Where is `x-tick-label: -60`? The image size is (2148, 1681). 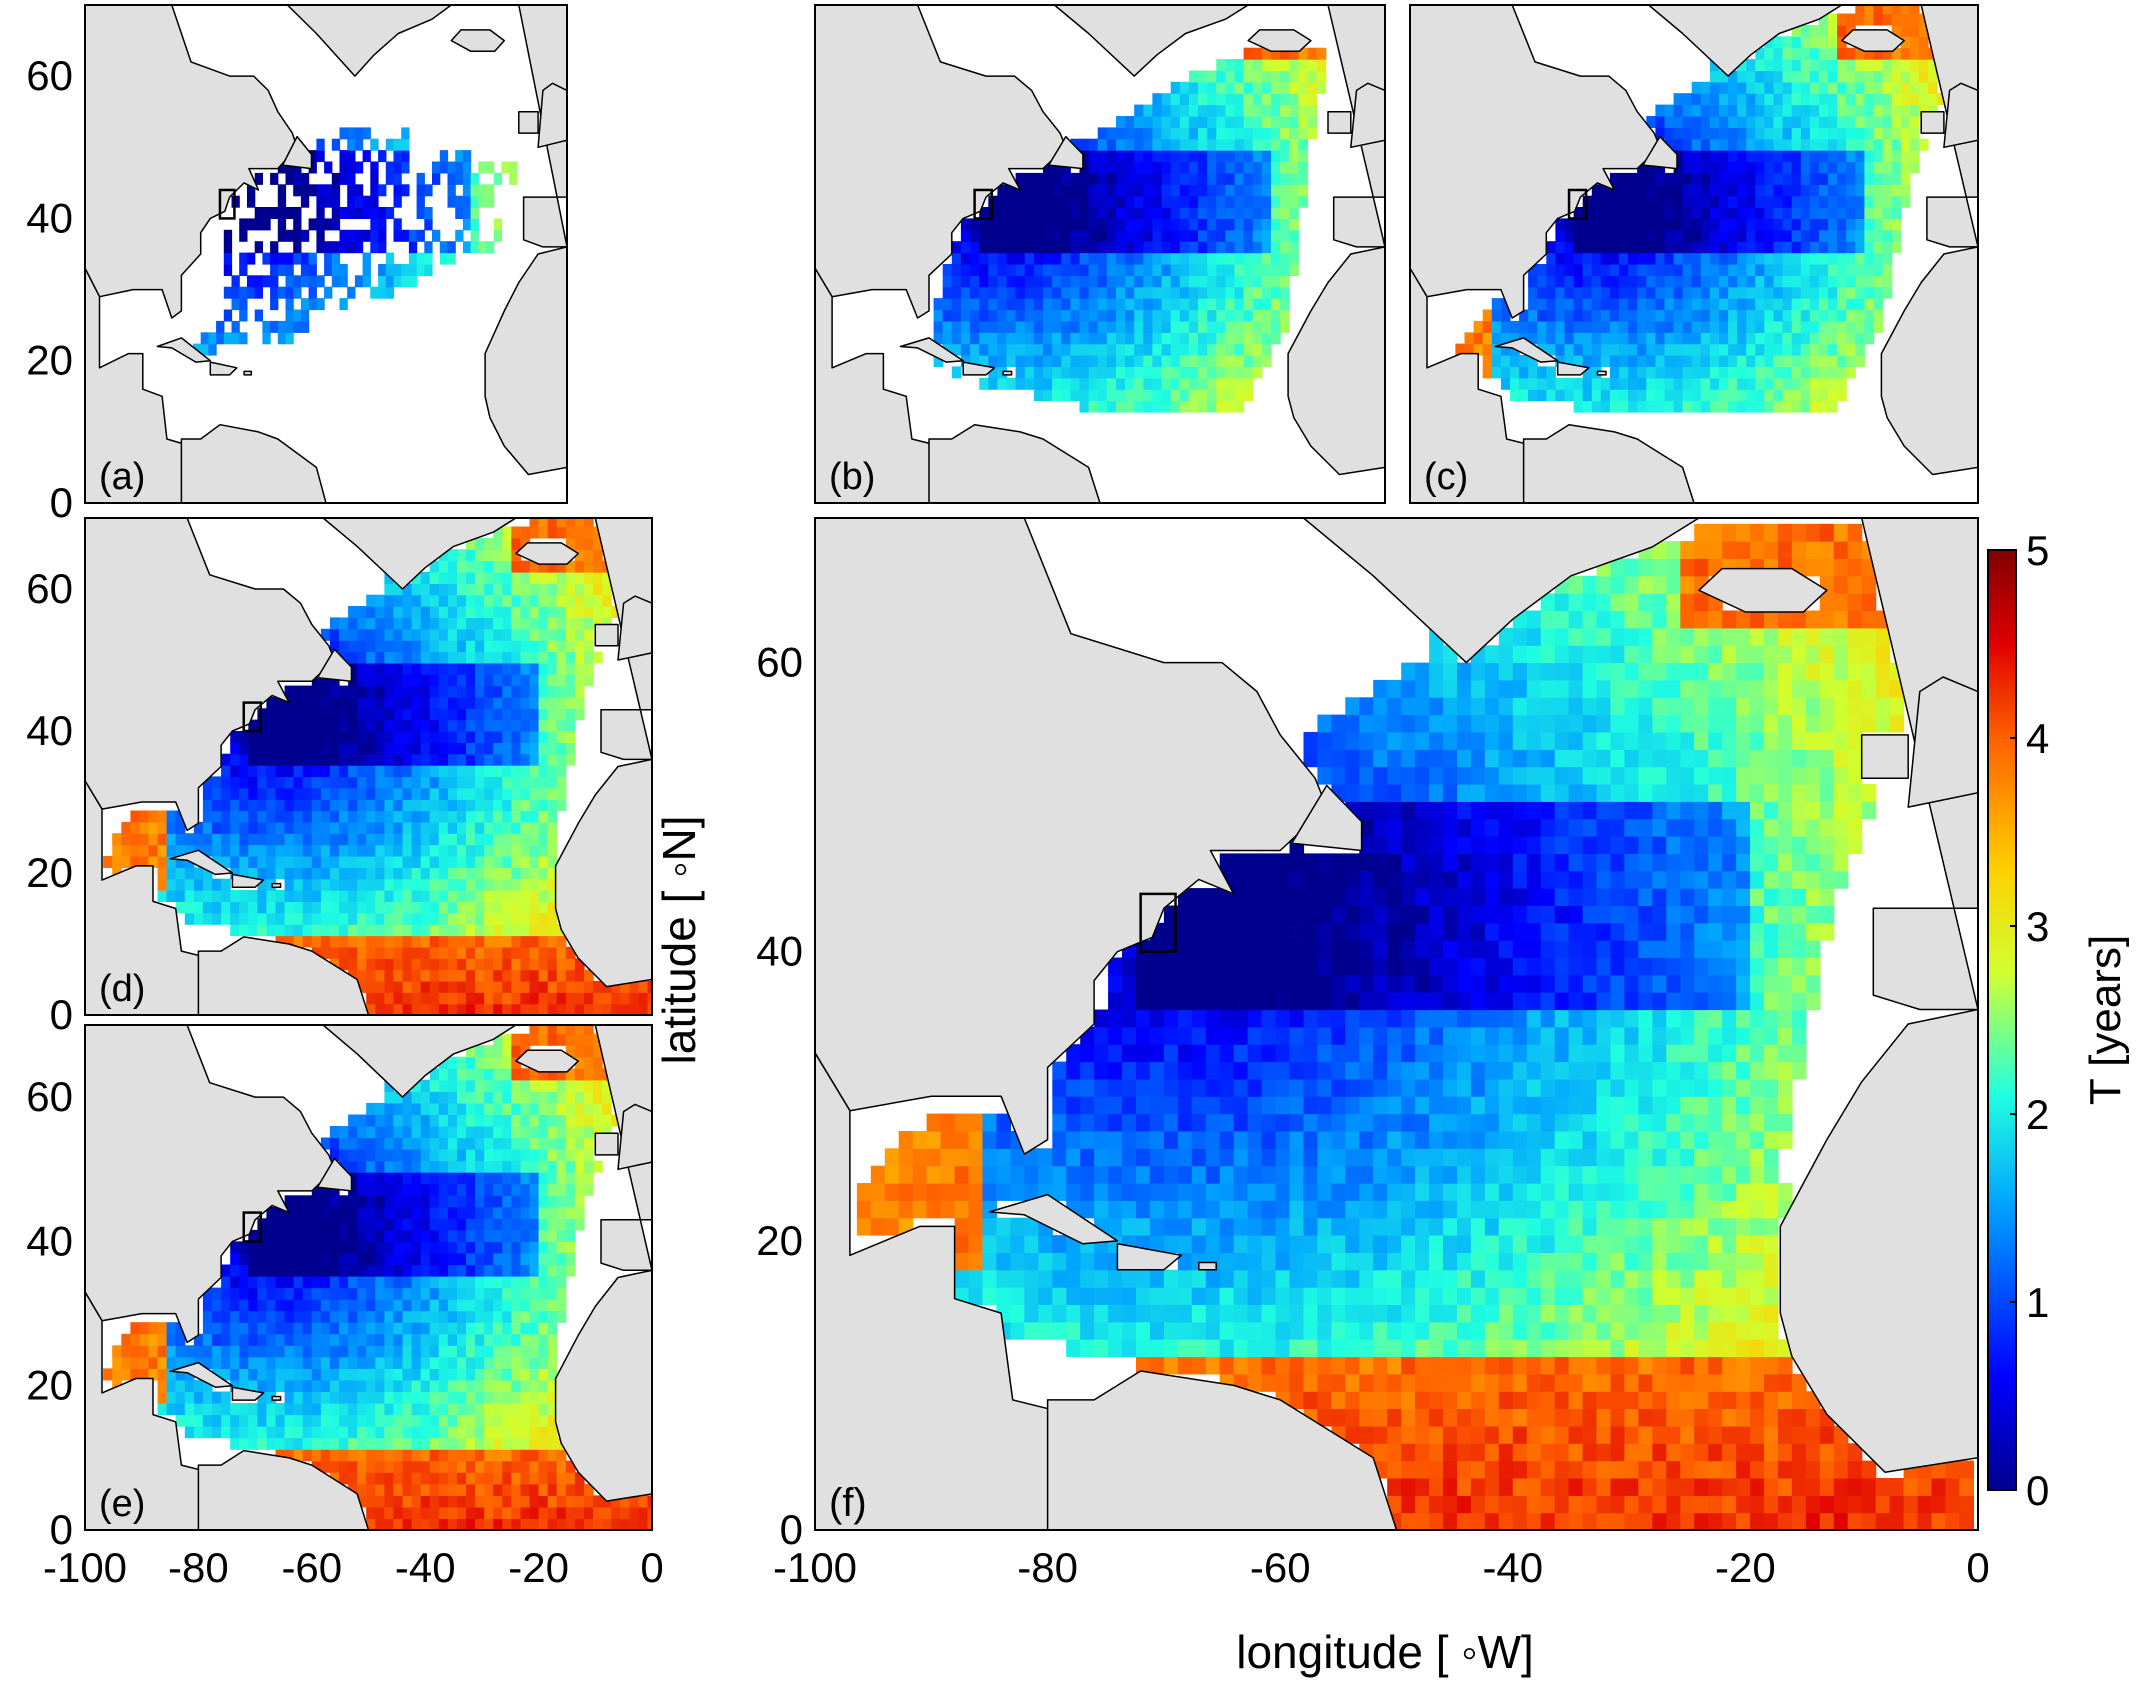
x-tick-label: -60 is located at coordinates (311, 1567).